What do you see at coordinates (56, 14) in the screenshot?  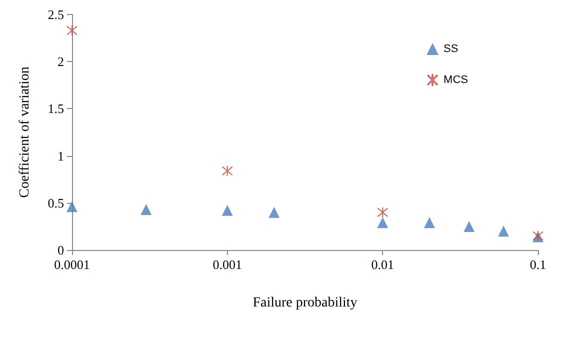 I see `y-tick-label: 2.5` at bounding box center [56, 14].